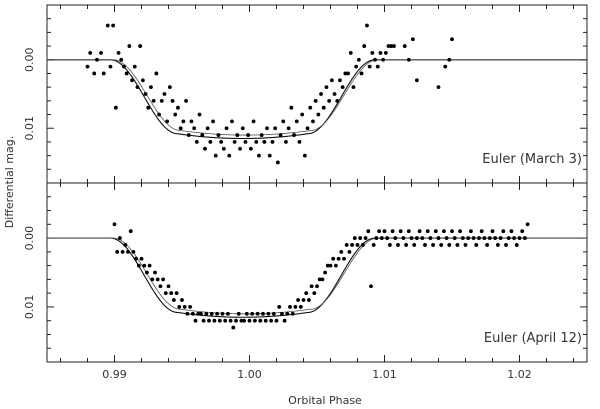  What do you see at coordinates (249, 374) in the screenshot?
I see `x-tick-label: 1.00` at bounding box center [249, 374].